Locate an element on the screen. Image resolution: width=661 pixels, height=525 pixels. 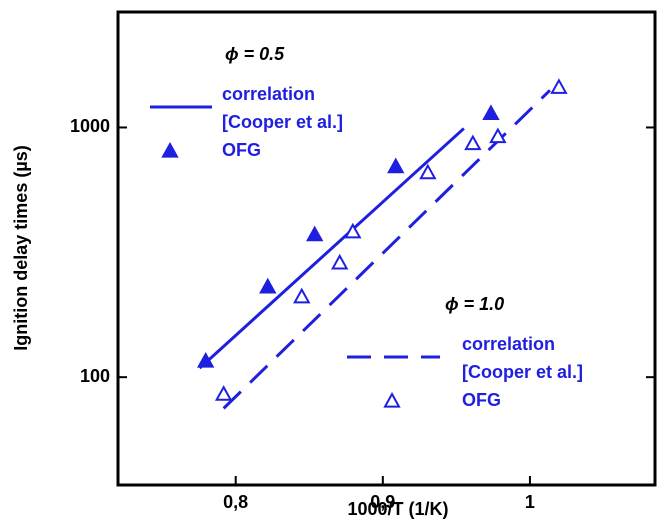
x-axis-title: 1000/T (1/K) is located at coordinates (397, 509).